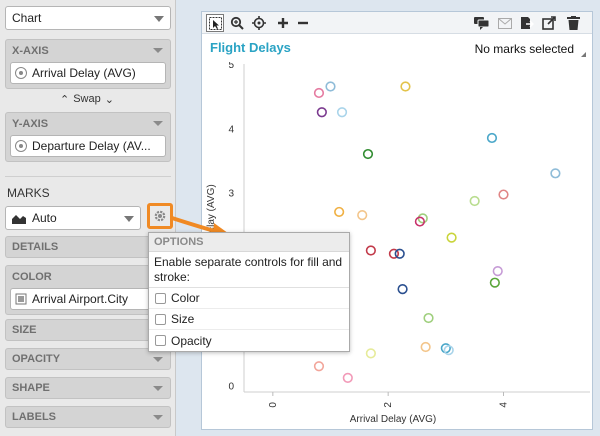 The image size is (600, 436). I want to click on divider, so click(88, 176).